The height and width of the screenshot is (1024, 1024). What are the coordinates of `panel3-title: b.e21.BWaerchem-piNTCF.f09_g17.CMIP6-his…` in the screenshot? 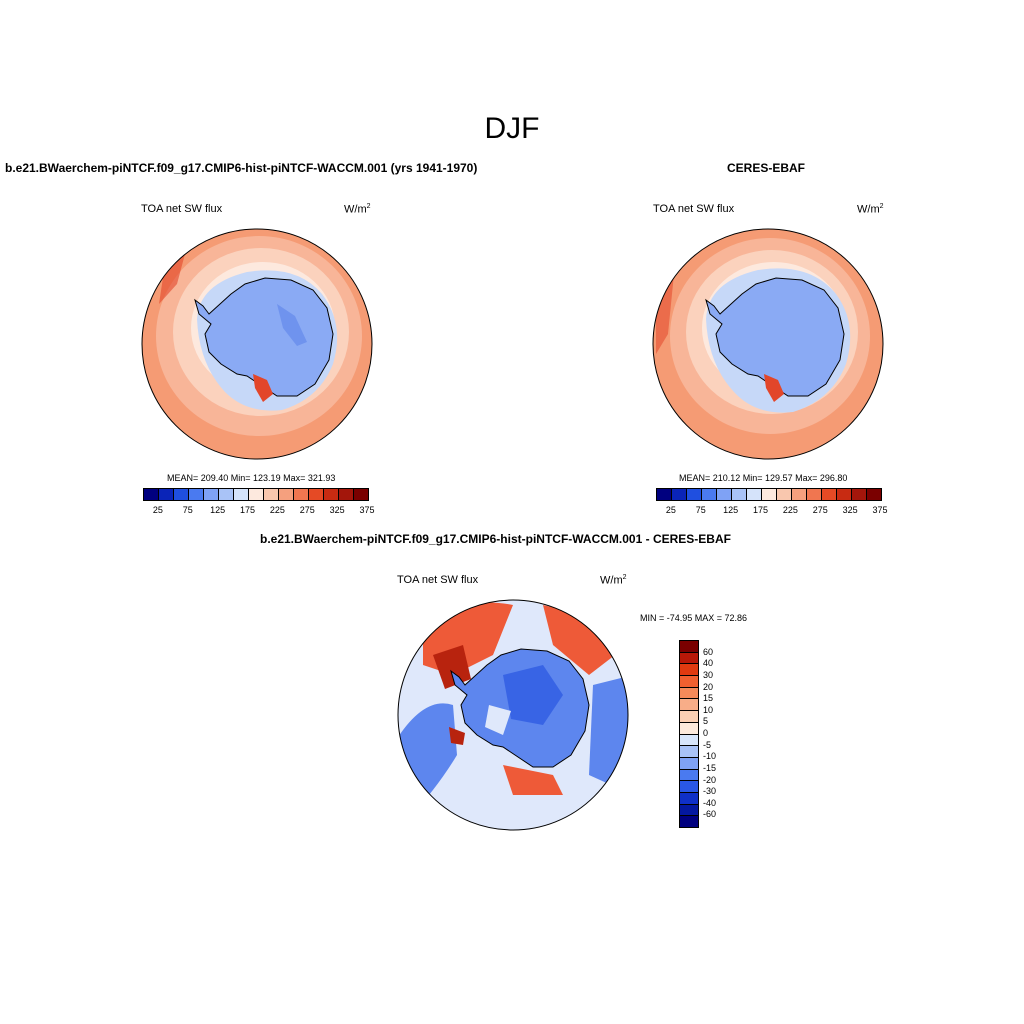 It's located at (495, 539).